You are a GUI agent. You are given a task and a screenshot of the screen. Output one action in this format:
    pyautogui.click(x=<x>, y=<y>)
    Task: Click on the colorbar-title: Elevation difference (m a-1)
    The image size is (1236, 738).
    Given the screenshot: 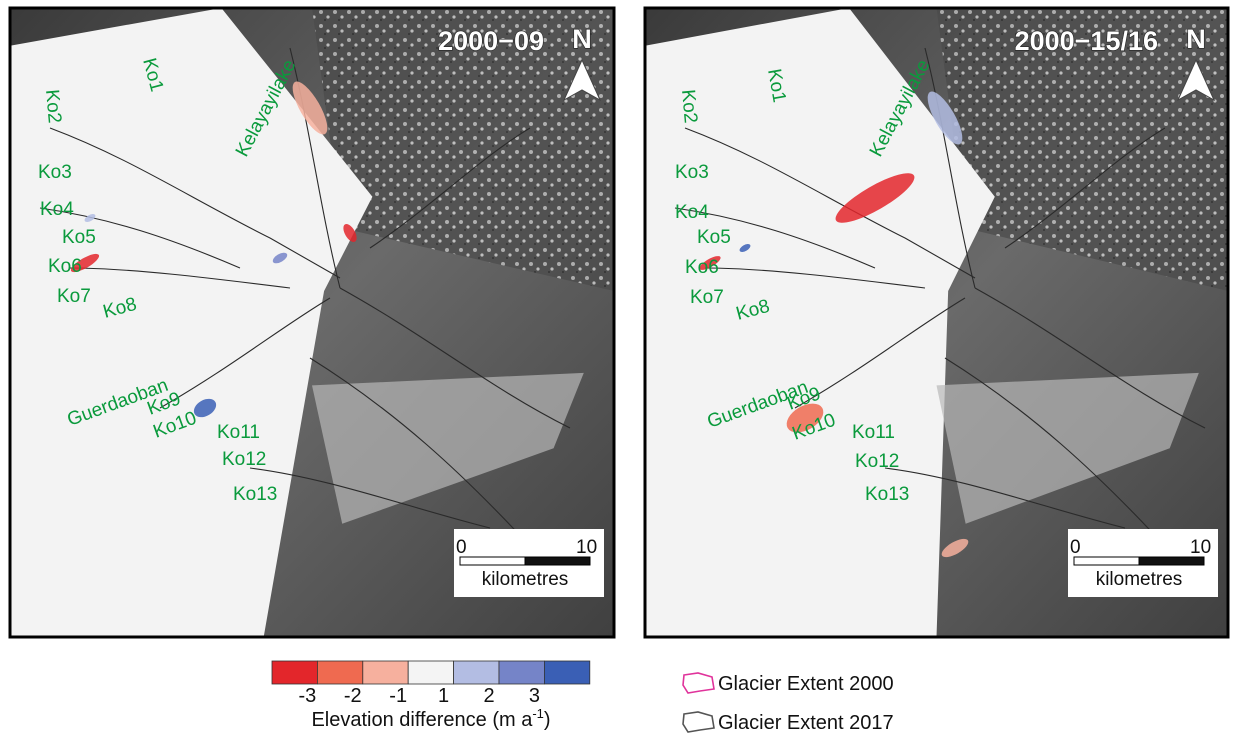 What is the action you would take?
    pyautogui.click(x=430, y=718)
    